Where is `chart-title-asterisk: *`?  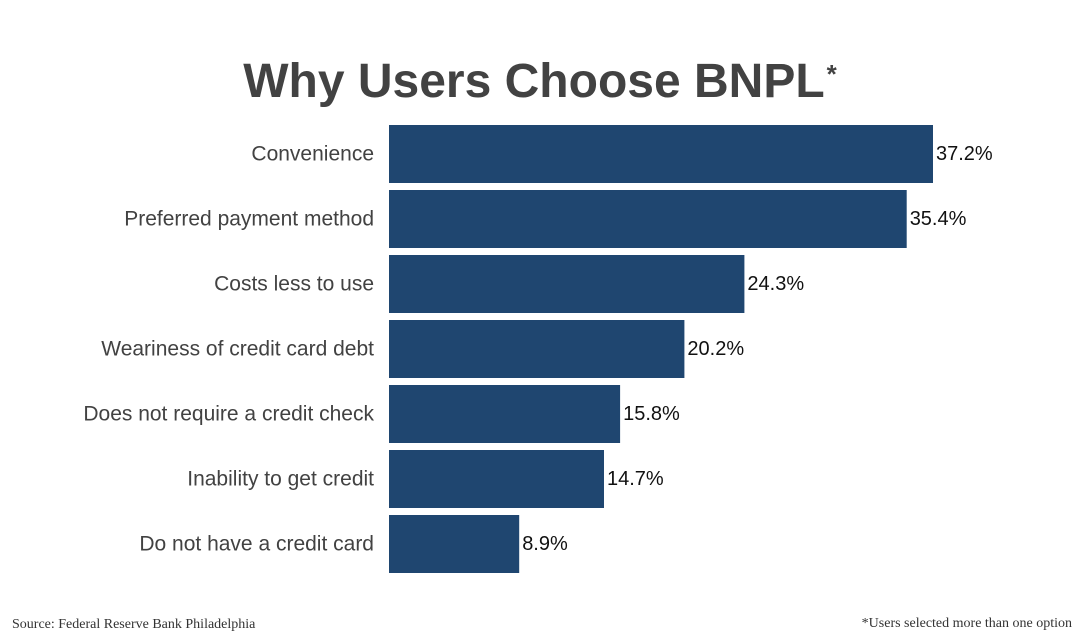
chart-title-asterisk: * is located at coordinates (831, 74).